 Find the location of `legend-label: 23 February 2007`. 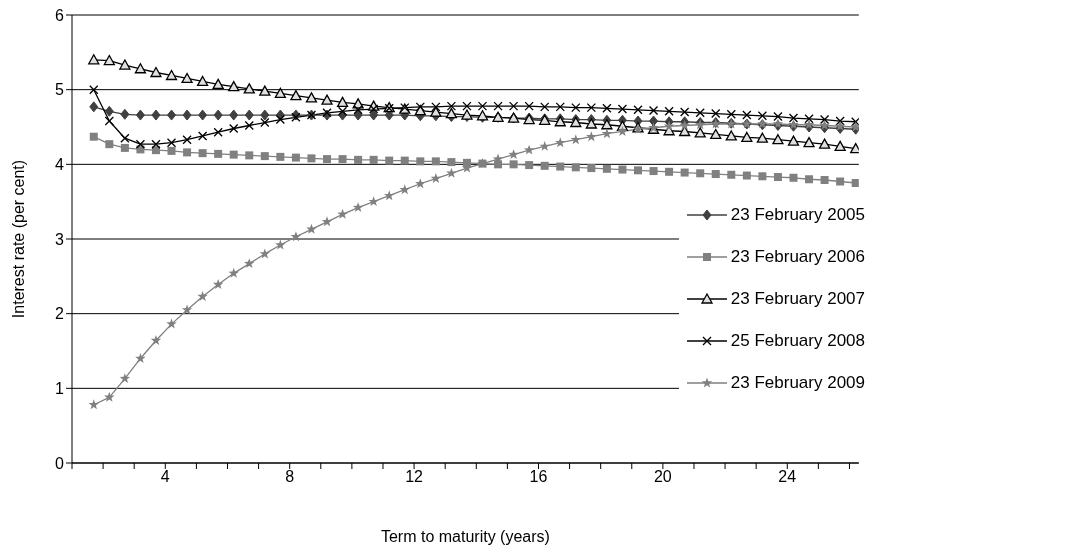

legend-label: 23 February 2007 is located at coordinates (797, 299).